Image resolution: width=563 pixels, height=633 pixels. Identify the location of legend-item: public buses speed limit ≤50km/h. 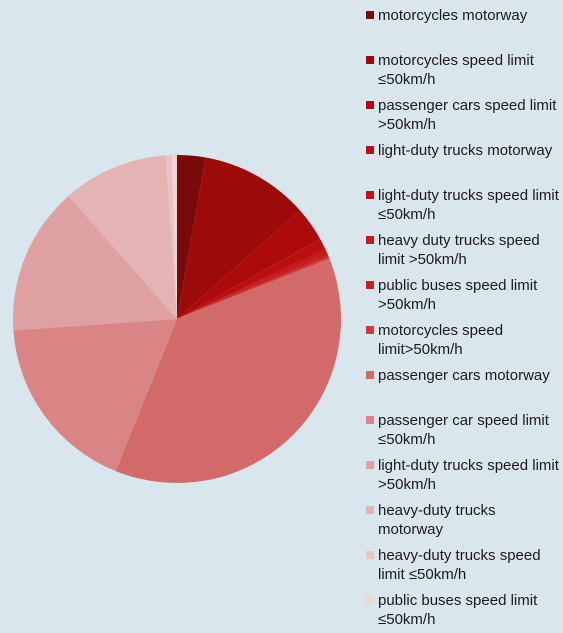
(464, 610).